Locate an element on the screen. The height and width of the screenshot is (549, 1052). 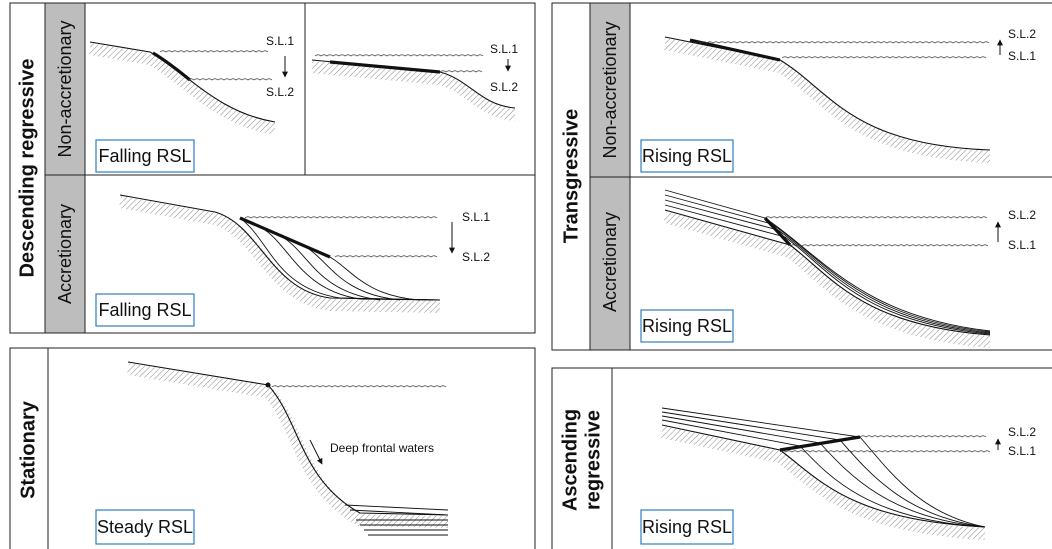
panel-title: regressive is located at coordinates (593, 460).